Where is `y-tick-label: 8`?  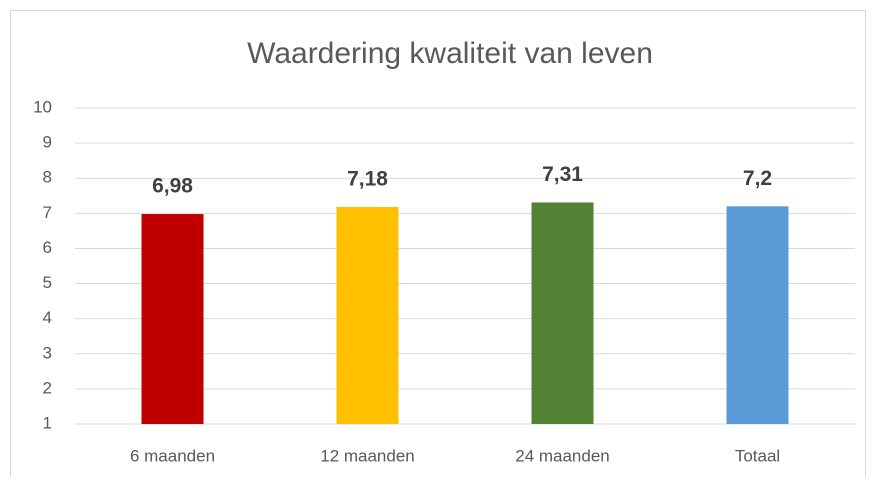 y-tick-label: 8 is located at coordinates (47, 177).